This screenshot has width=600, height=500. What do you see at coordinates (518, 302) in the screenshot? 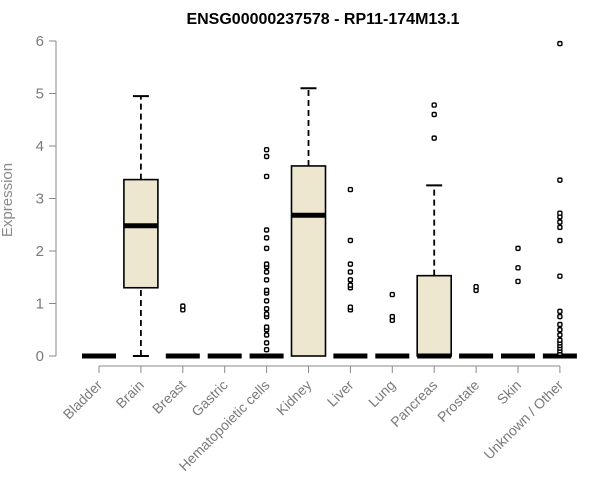
I see `box-skin` at bounding box center [518, 302].